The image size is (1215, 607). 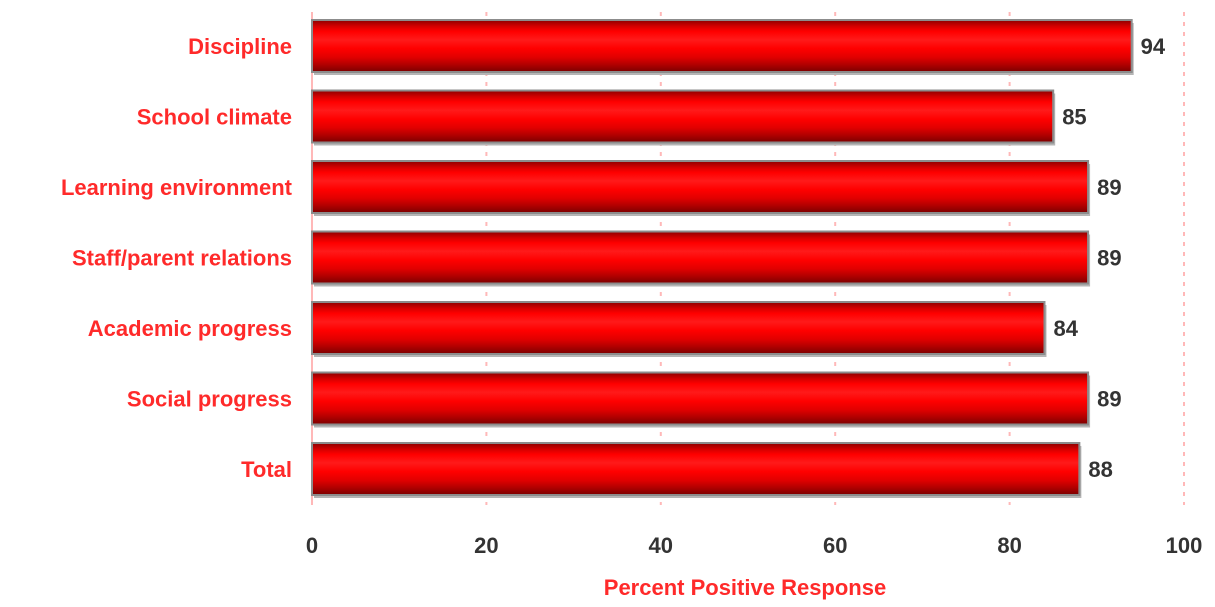 What do you see at coordinates (1100, 469) in the screenshot?
I see `data-label: 88` at bounding box center [1100, 469].